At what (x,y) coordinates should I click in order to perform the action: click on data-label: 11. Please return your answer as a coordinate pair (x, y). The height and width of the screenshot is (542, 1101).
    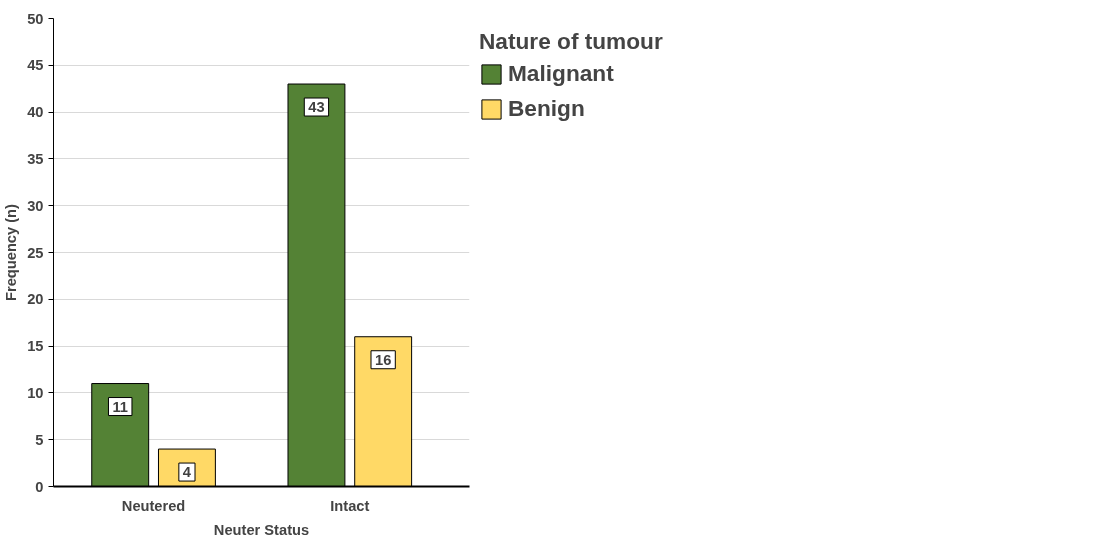
    Looking at the image, I should click on (120, 406).